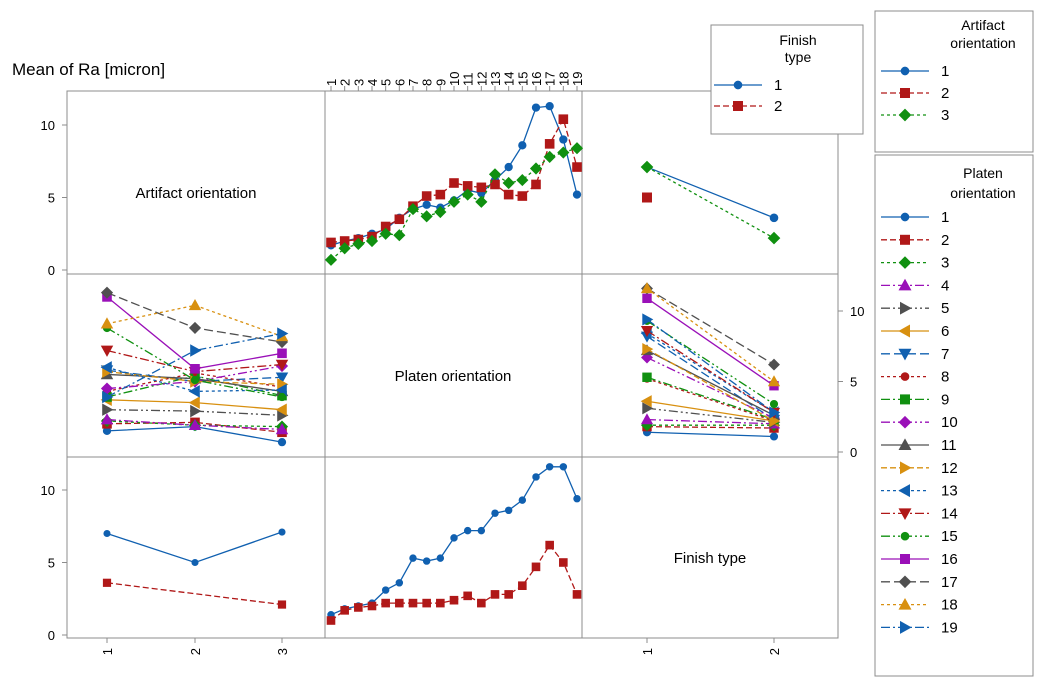 This screenshot has height=678, width=1037. I want to click on legend-platen-item-10-label: 10, so click(949, 422).